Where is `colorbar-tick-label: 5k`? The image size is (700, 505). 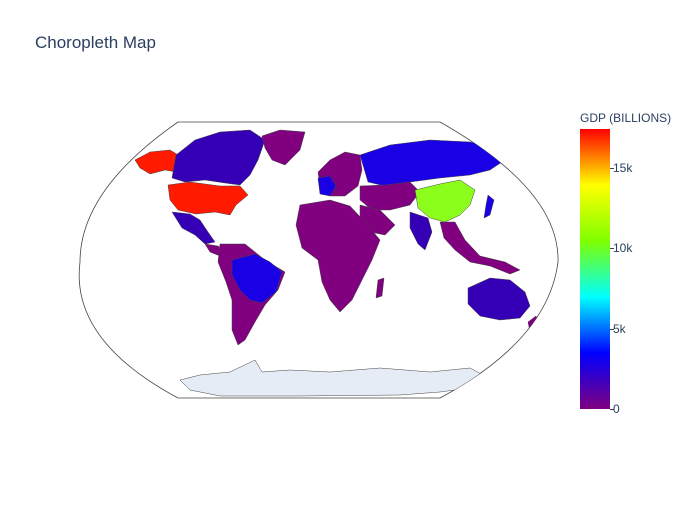 colorbar-tick-label: 5k is located at coordinates (619, 328).